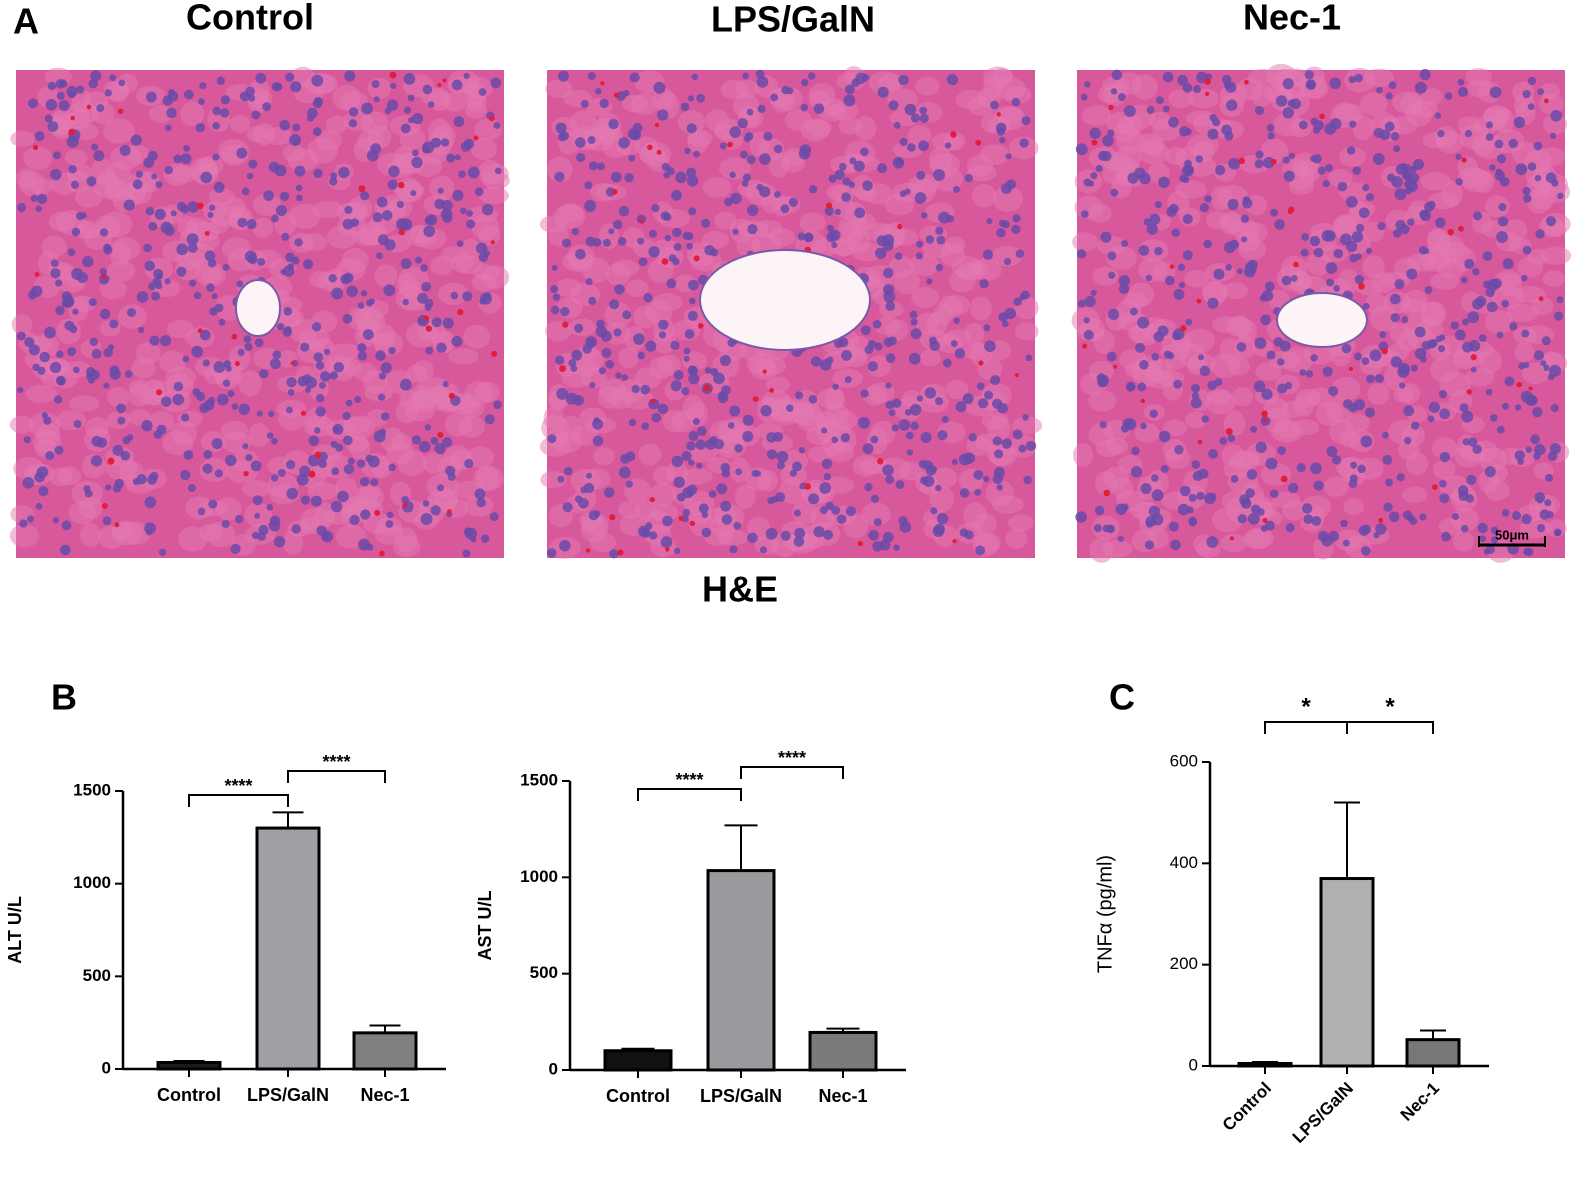  I want to click on scale-bar-label: 50μm, so click(1512, 534).